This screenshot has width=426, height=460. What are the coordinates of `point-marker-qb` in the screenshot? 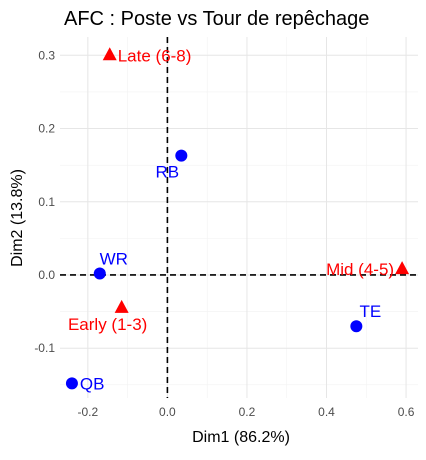 It's located at (71, 383).